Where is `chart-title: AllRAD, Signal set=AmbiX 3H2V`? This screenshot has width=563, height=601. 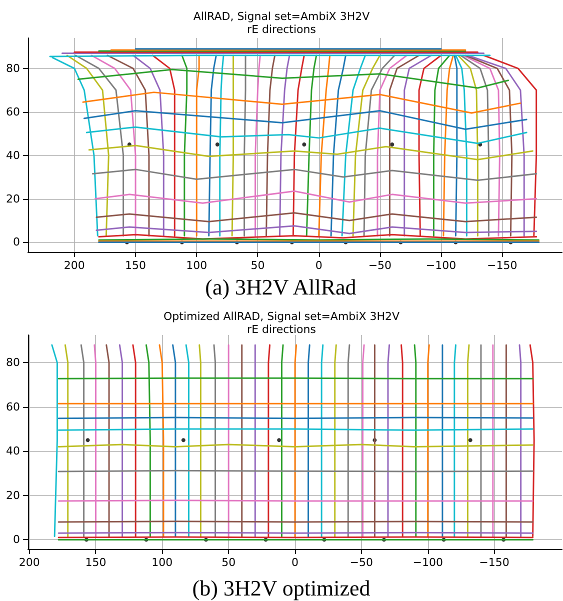
chart-title: AllRAD, Signal set=AmbiX 3H2V is located at coordinates (281, 16).